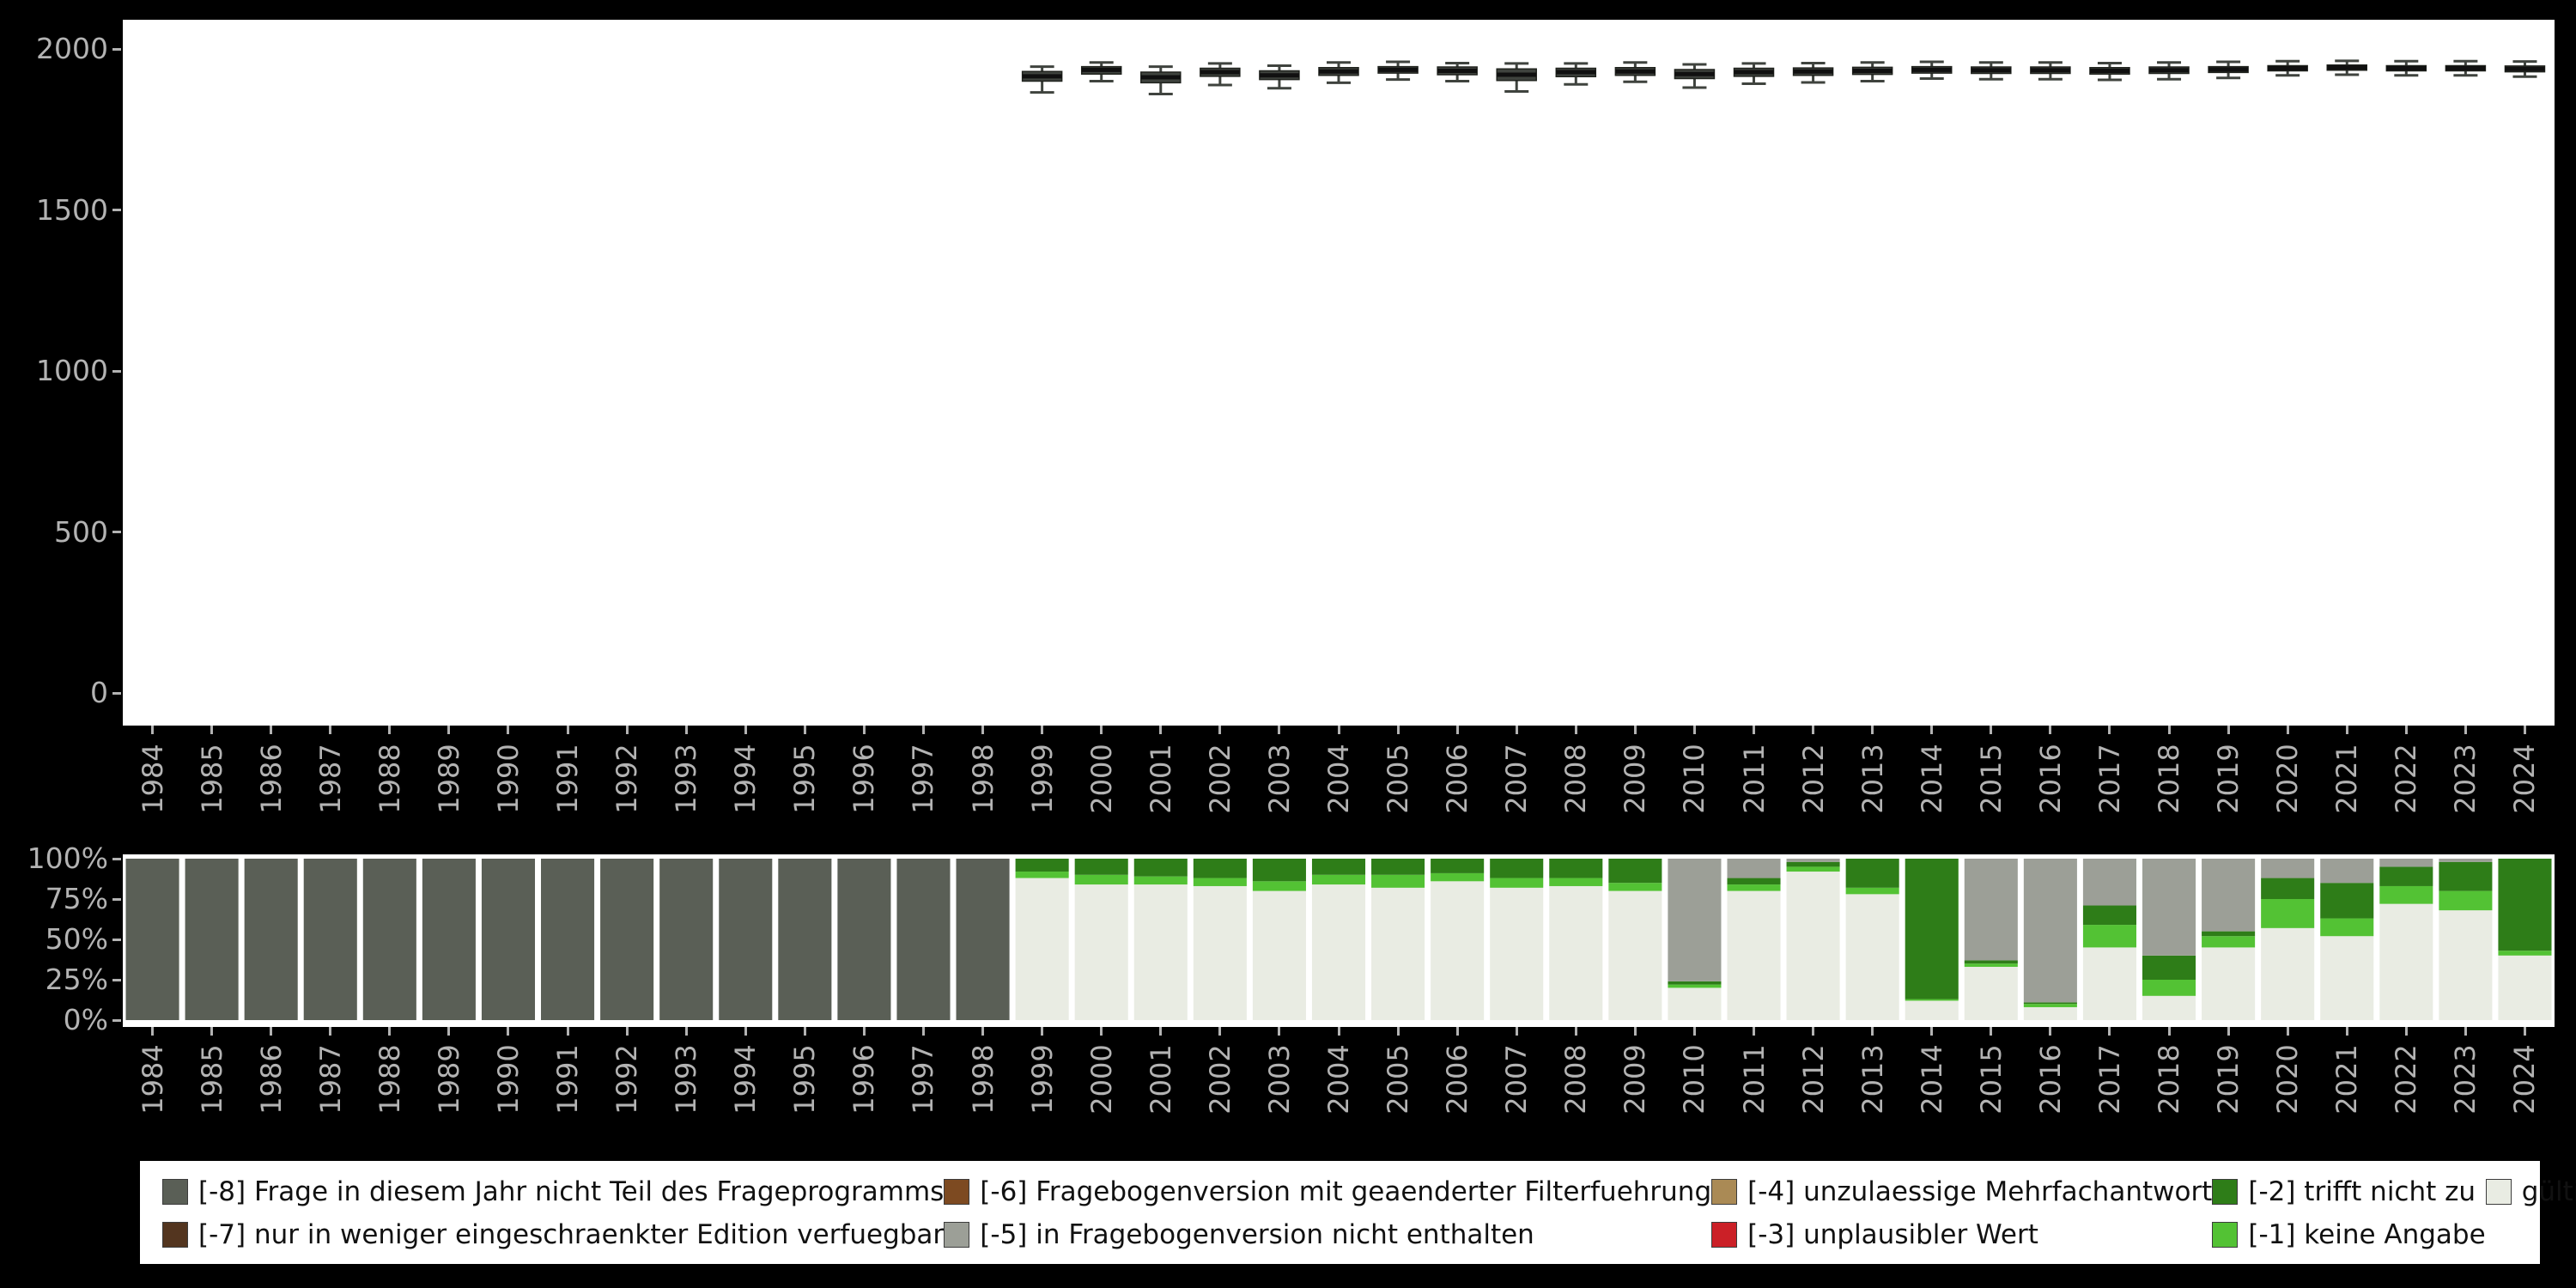 This screenshot has height=1288, width=2576. I want to click on year-tick-label-bottom: 1987, so click(330, 1079).